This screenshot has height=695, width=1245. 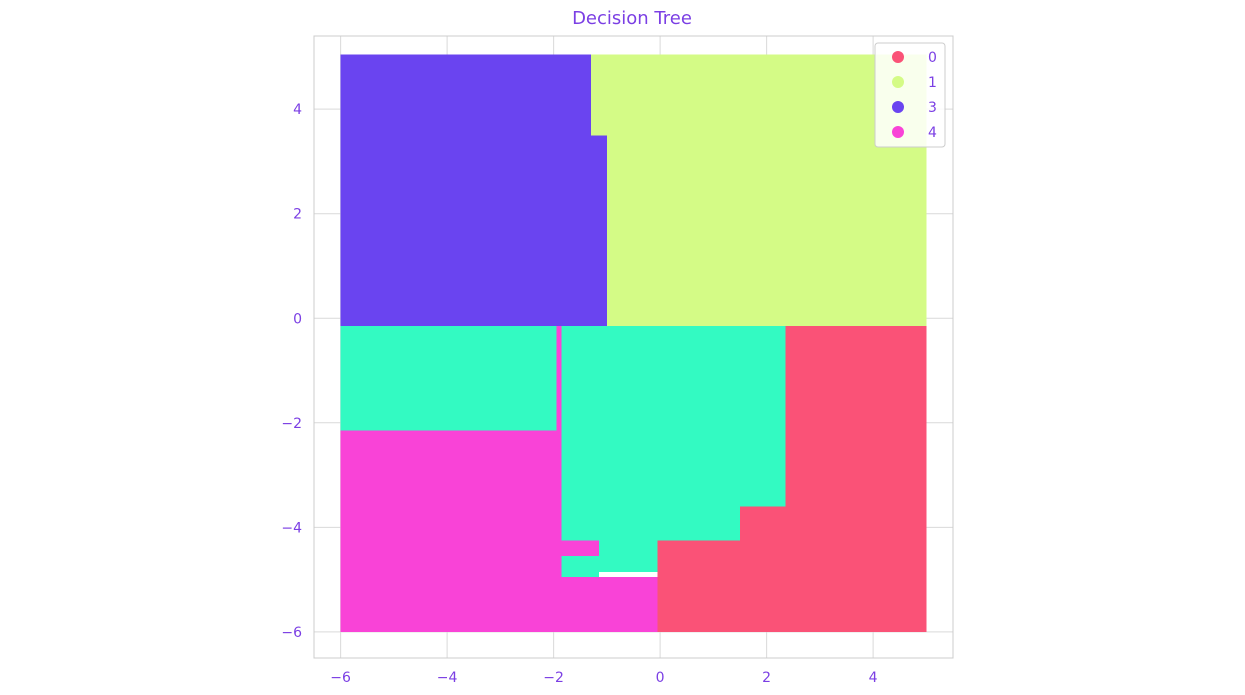 What do you see at coordinates (660, 678) in the screenshot?
I see `x-tick-label: 0` at bounding box center [660, 678].